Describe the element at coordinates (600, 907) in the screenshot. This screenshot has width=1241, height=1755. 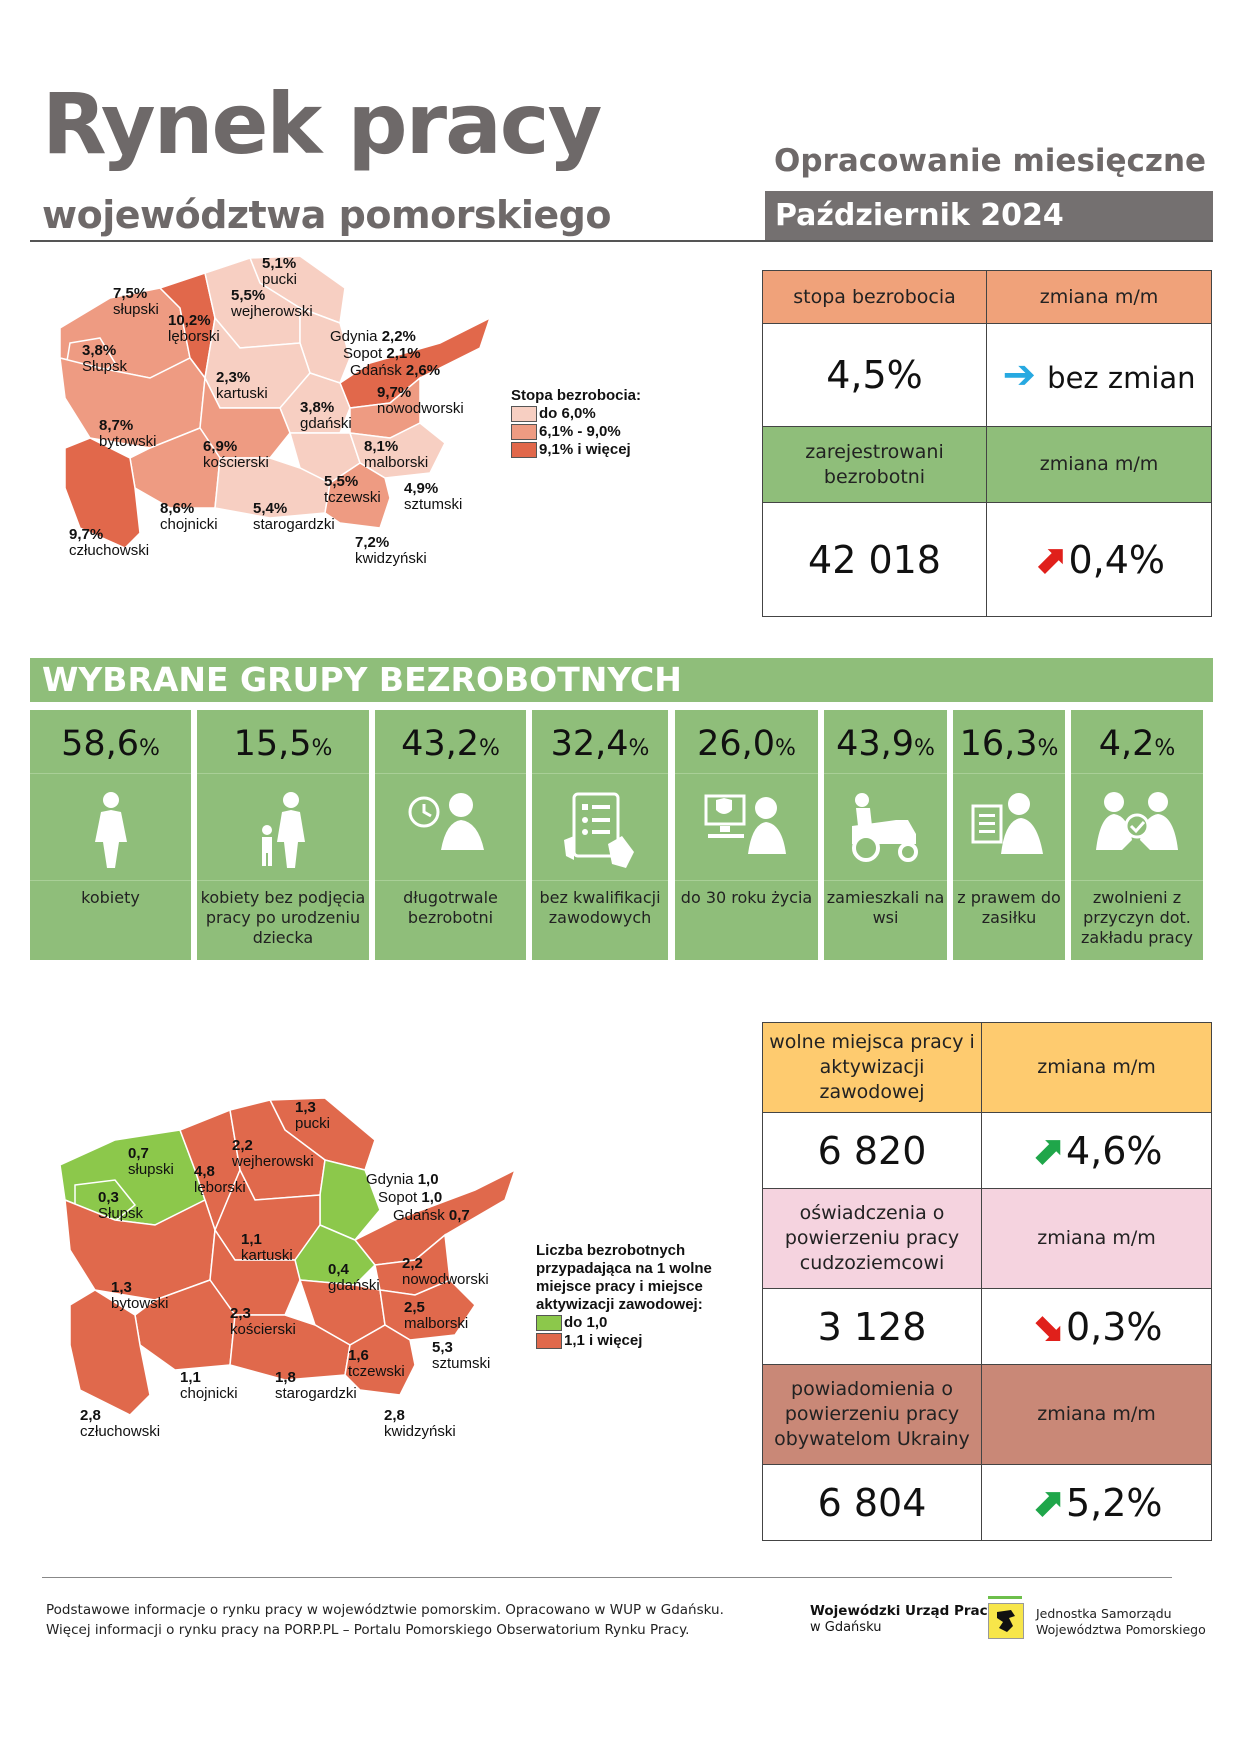
I see `group-label: bez kwalifikacji zawodowych` at that location.